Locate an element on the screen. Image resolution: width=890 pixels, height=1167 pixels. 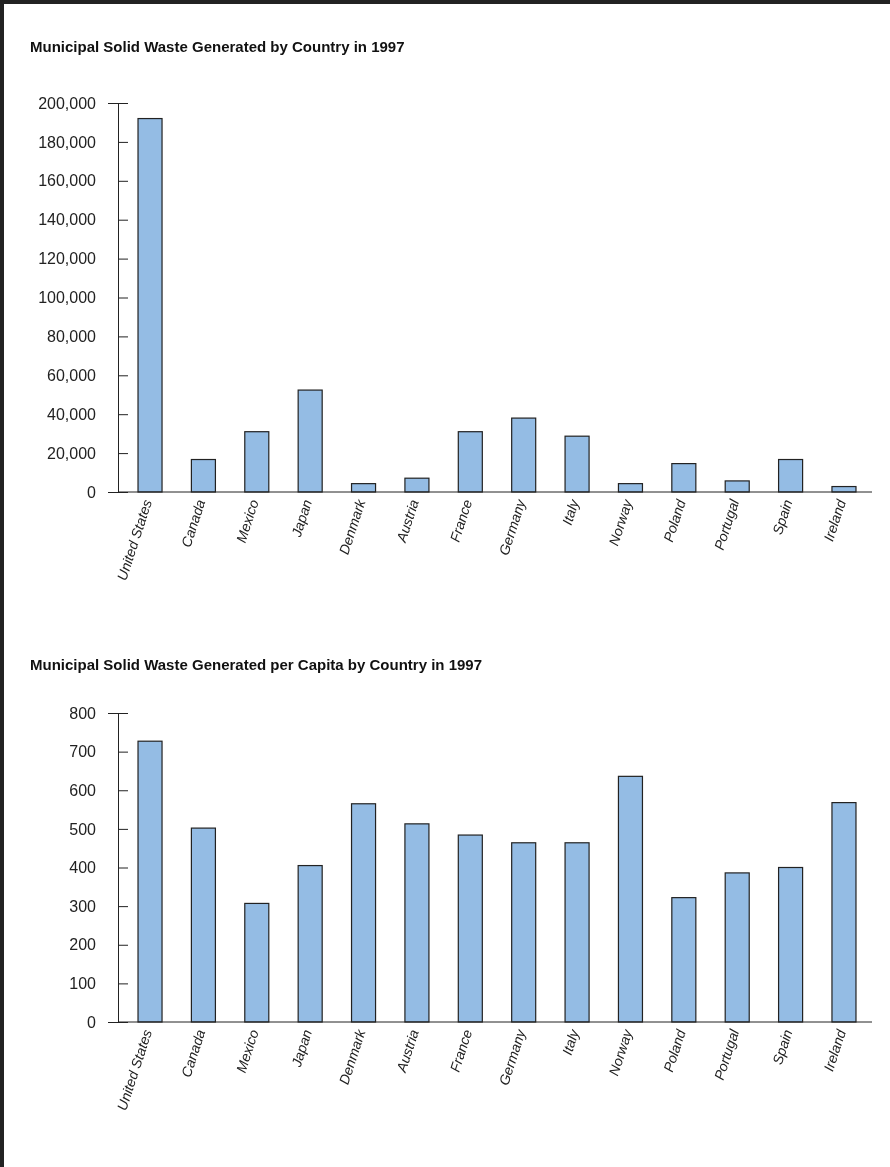
y-tick-label: 160,000 is located at coordinates (67, 181).